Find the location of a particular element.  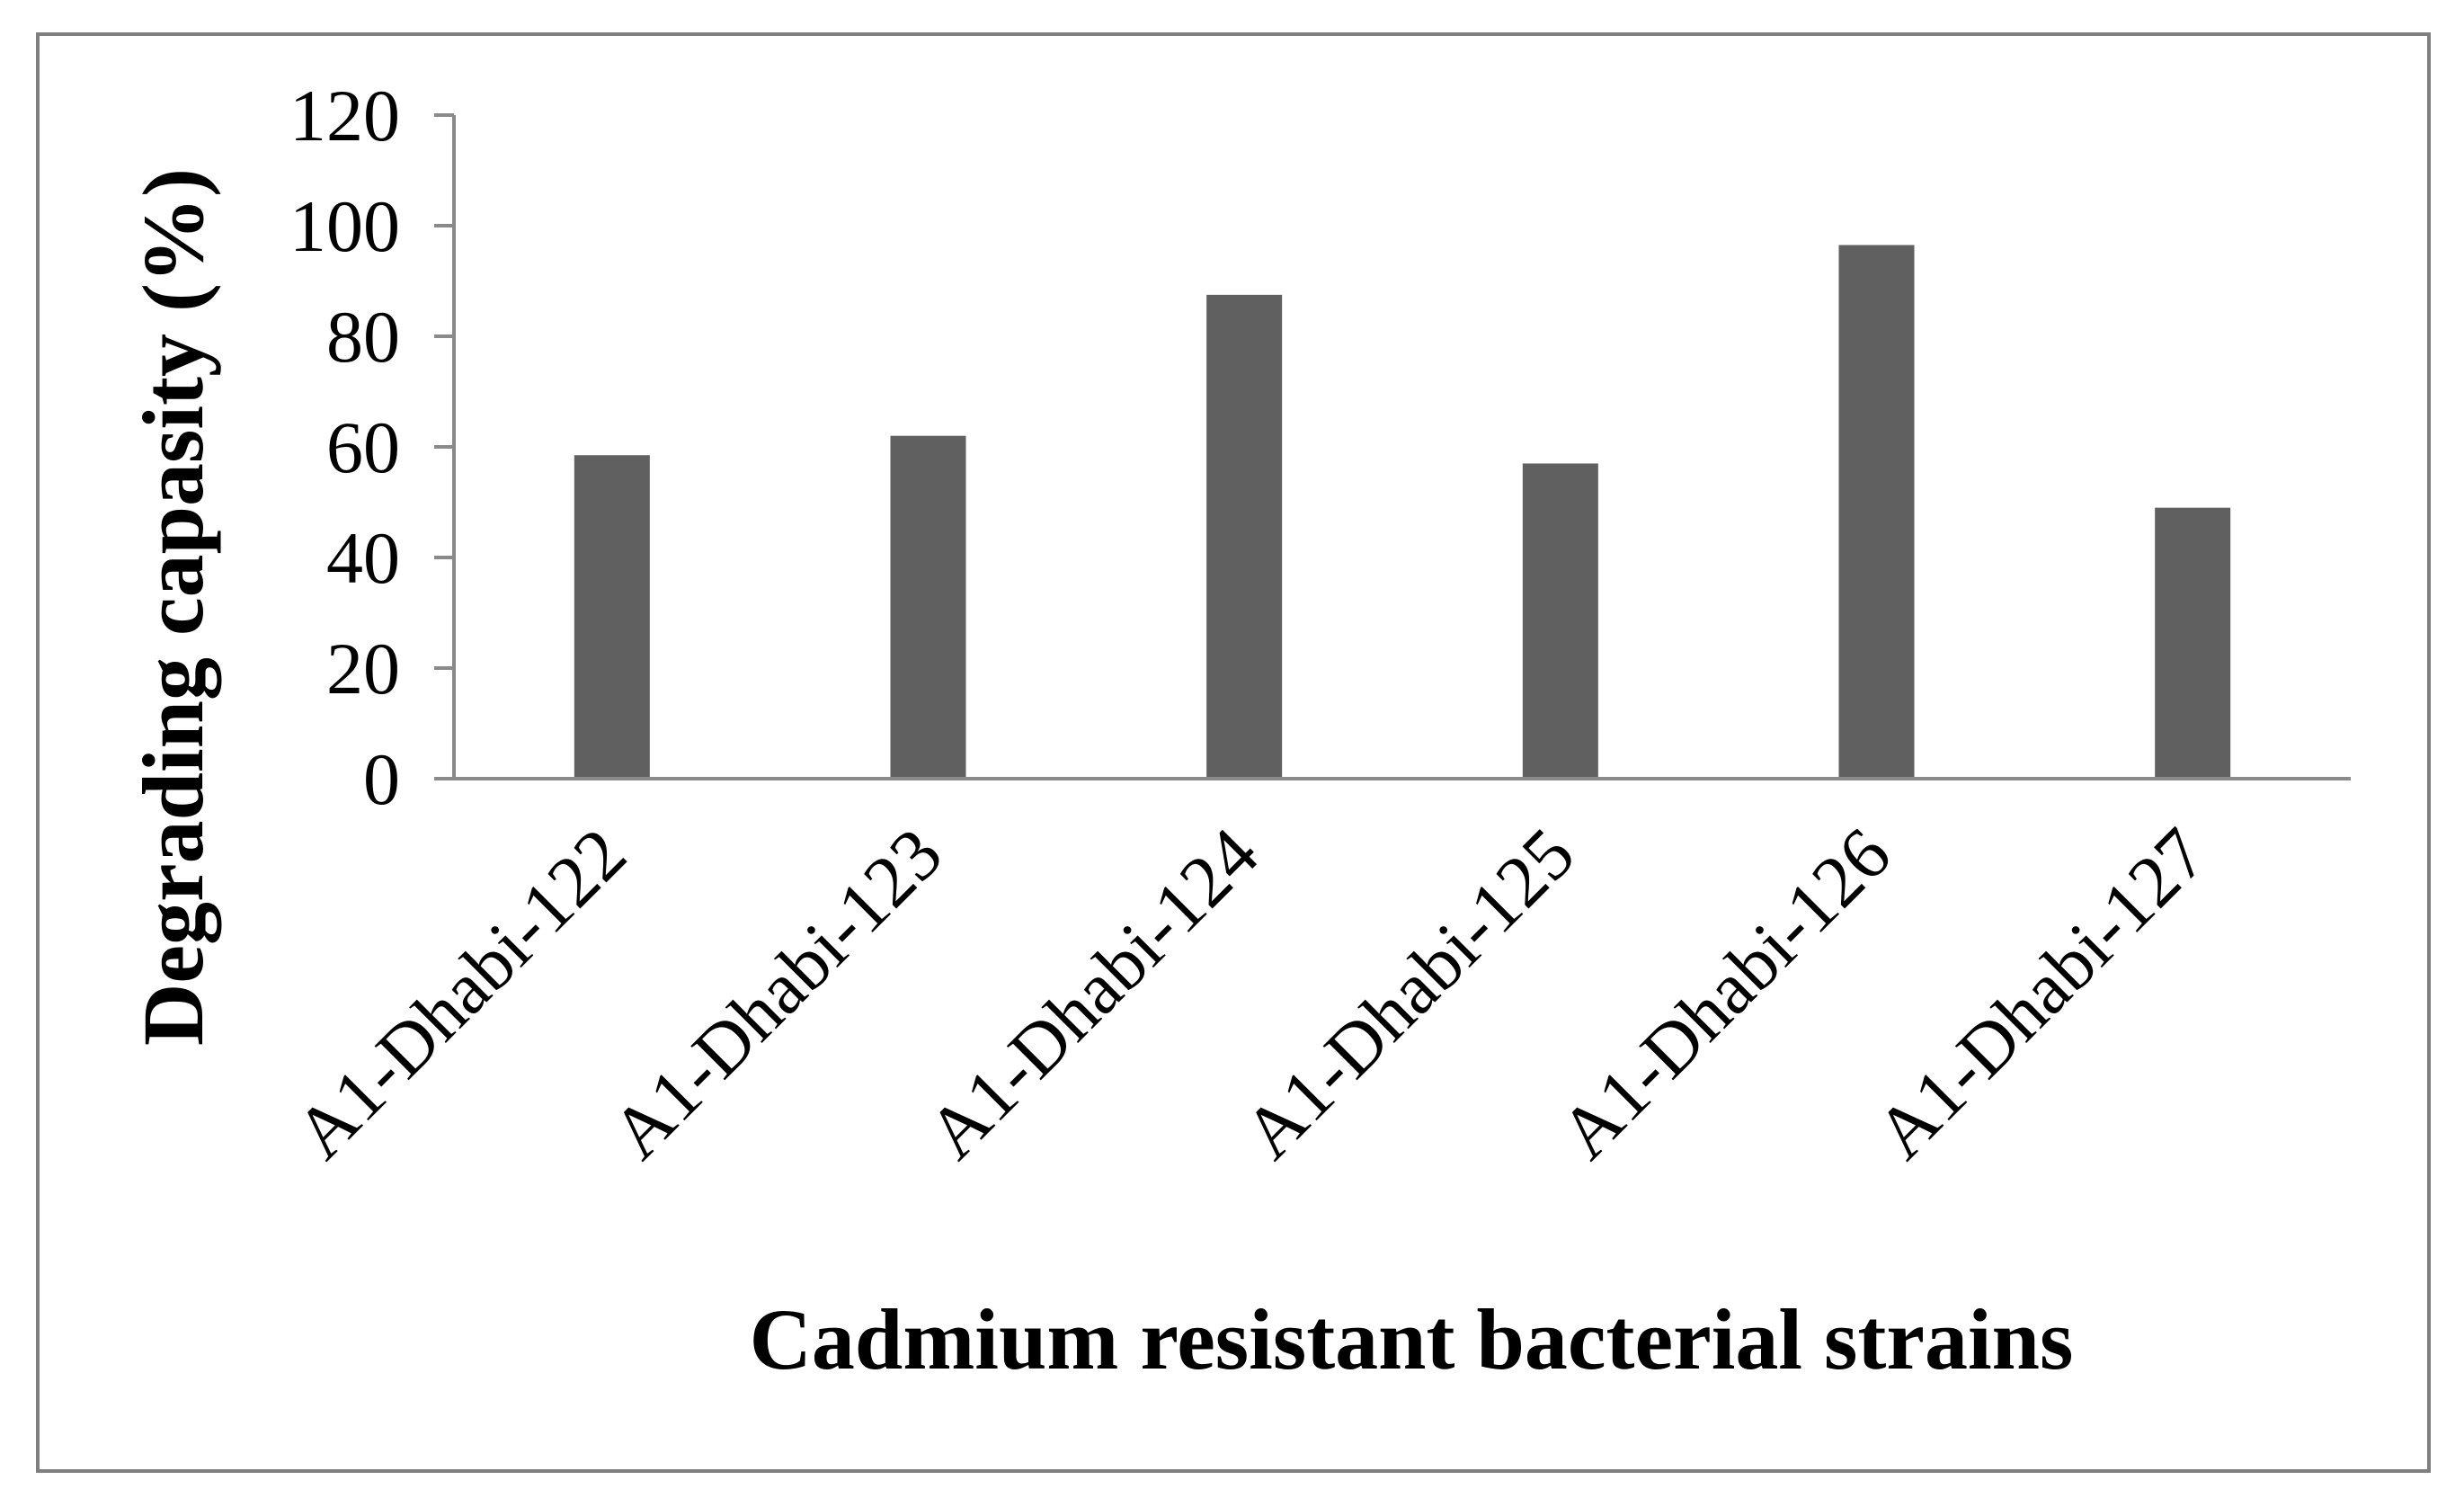

y-tick-label: 80 is located at coordinates (363, 337).